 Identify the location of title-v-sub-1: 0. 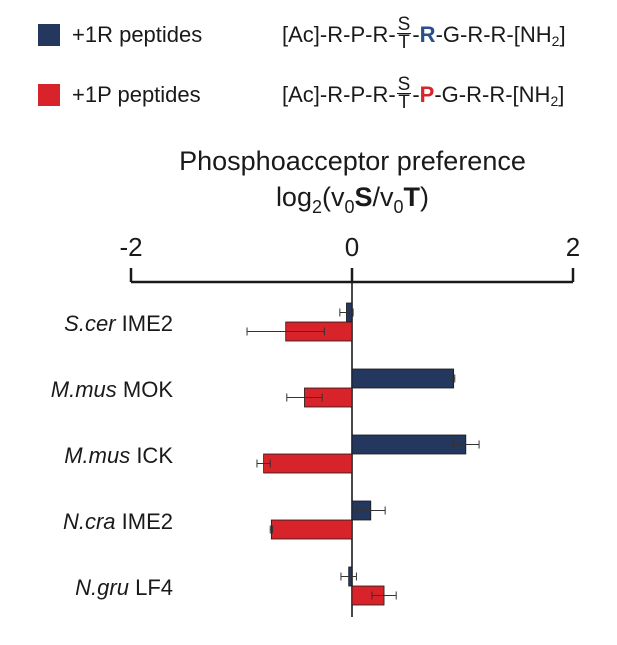
(349, 207).